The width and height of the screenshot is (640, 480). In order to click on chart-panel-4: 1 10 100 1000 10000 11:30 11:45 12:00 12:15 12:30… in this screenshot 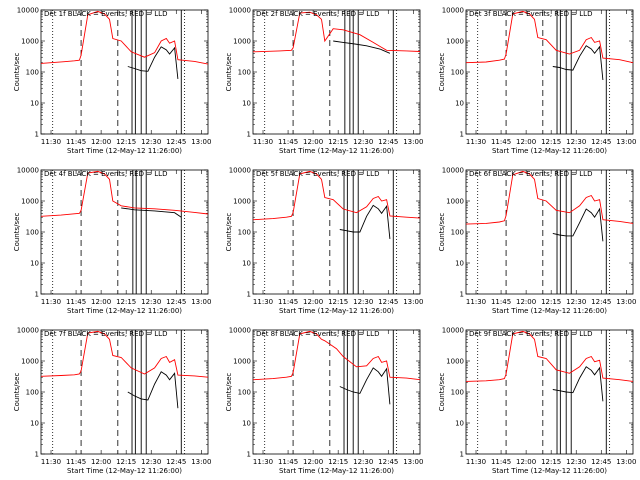, I will do `click(112, 241)`.